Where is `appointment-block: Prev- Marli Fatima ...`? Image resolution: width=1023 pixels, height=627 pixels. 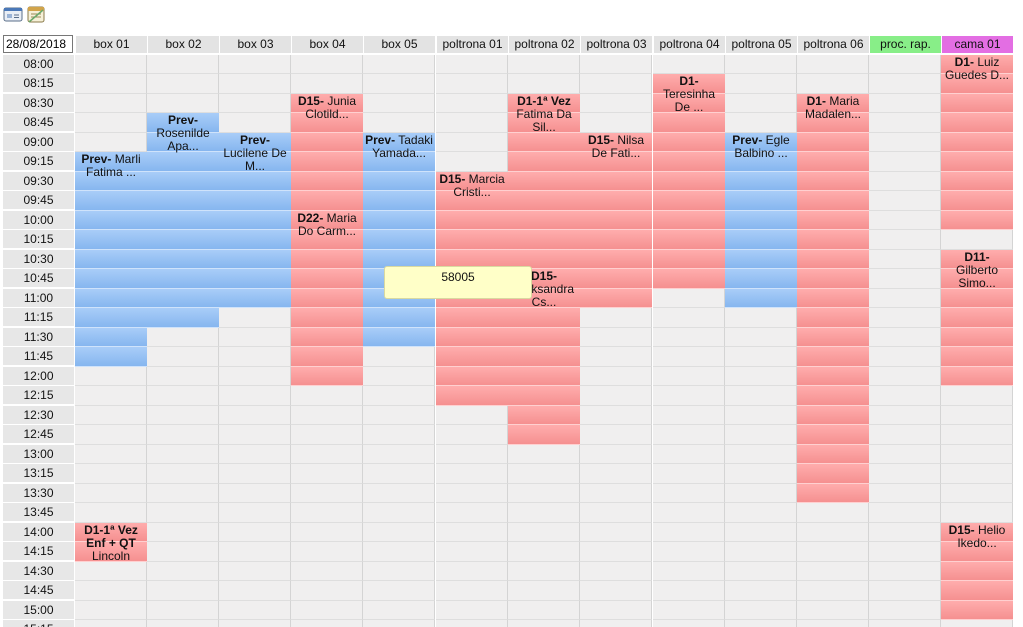
appointment-block: Prev- Marli Fatima ... is located at coordinates (111, 259).